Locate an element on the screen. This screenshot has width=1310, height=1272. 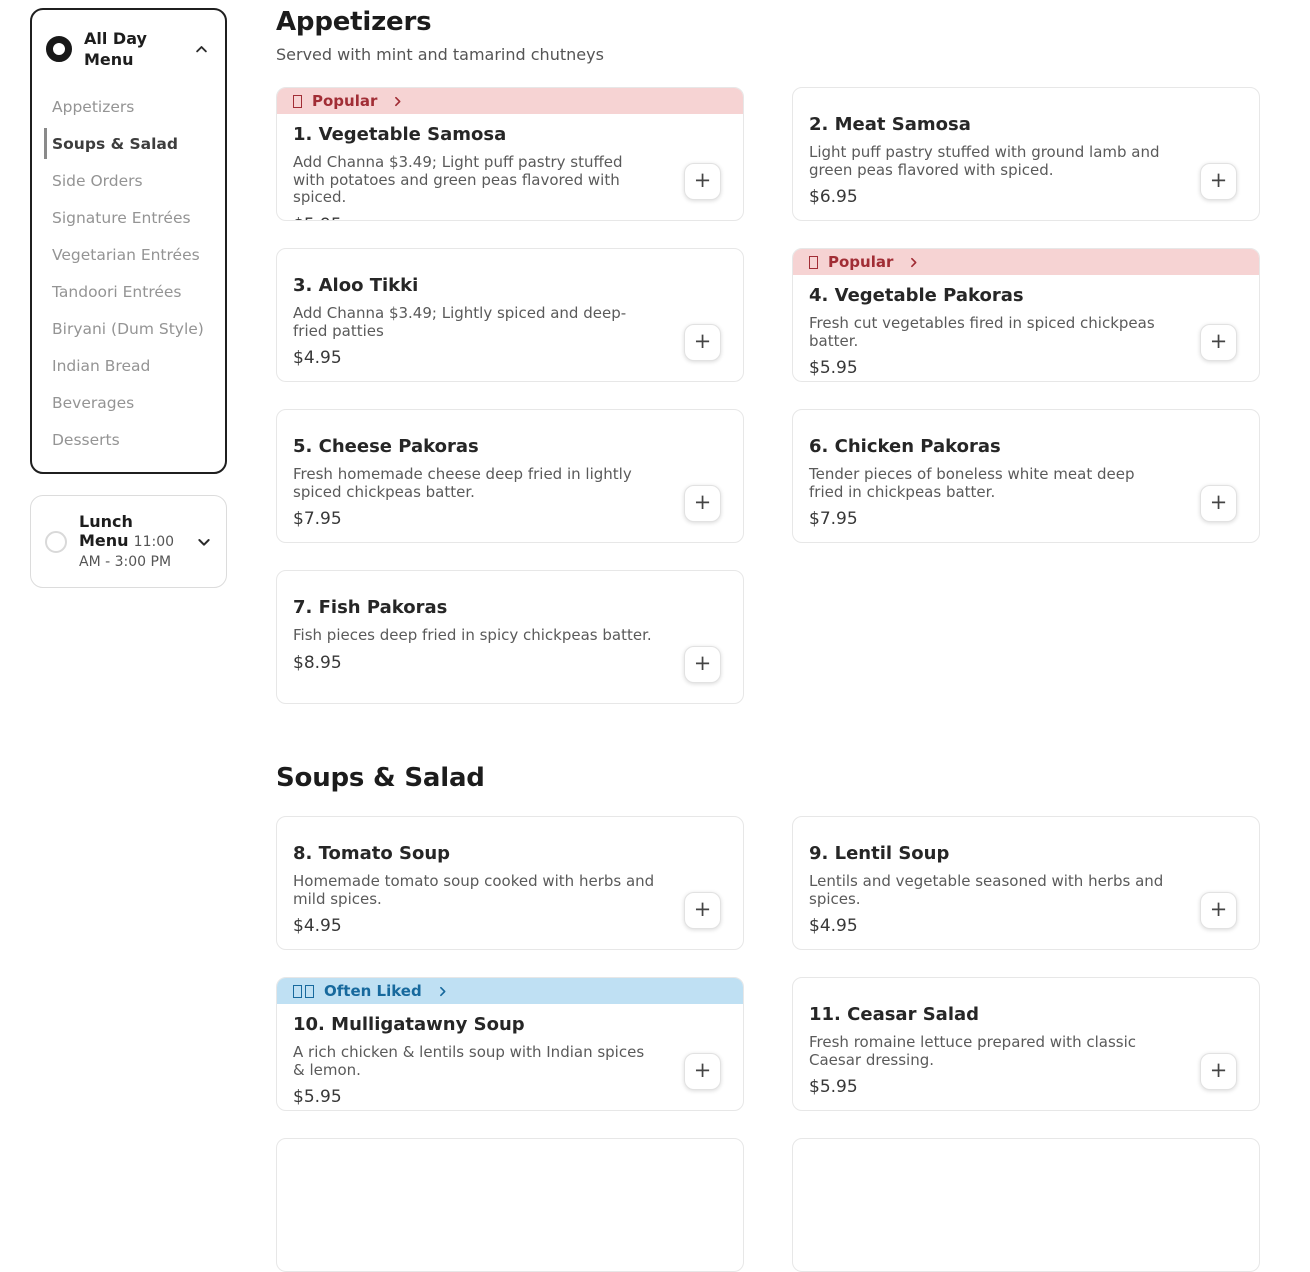
lunch-menu-hours: 11:00 AM - 3:00 PM is located at coordinates (127, 552).